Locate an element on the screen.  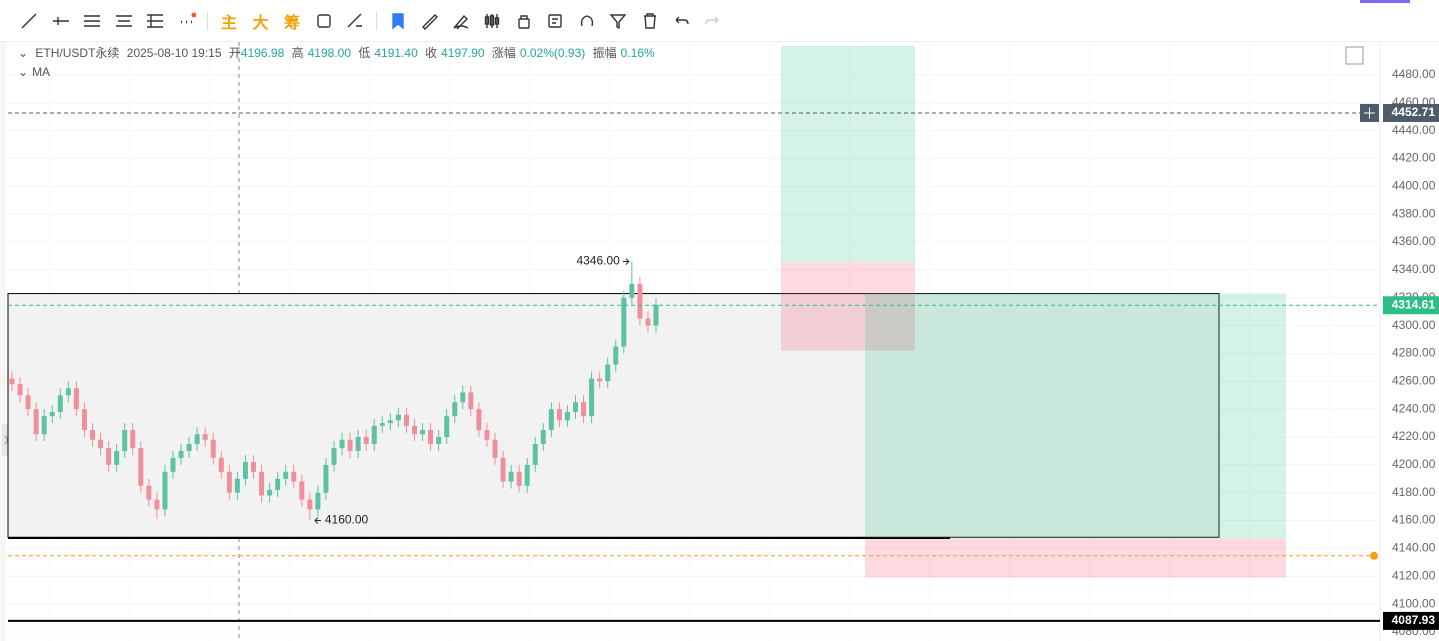
chips: 筹 is located at coordinates (291, 23).